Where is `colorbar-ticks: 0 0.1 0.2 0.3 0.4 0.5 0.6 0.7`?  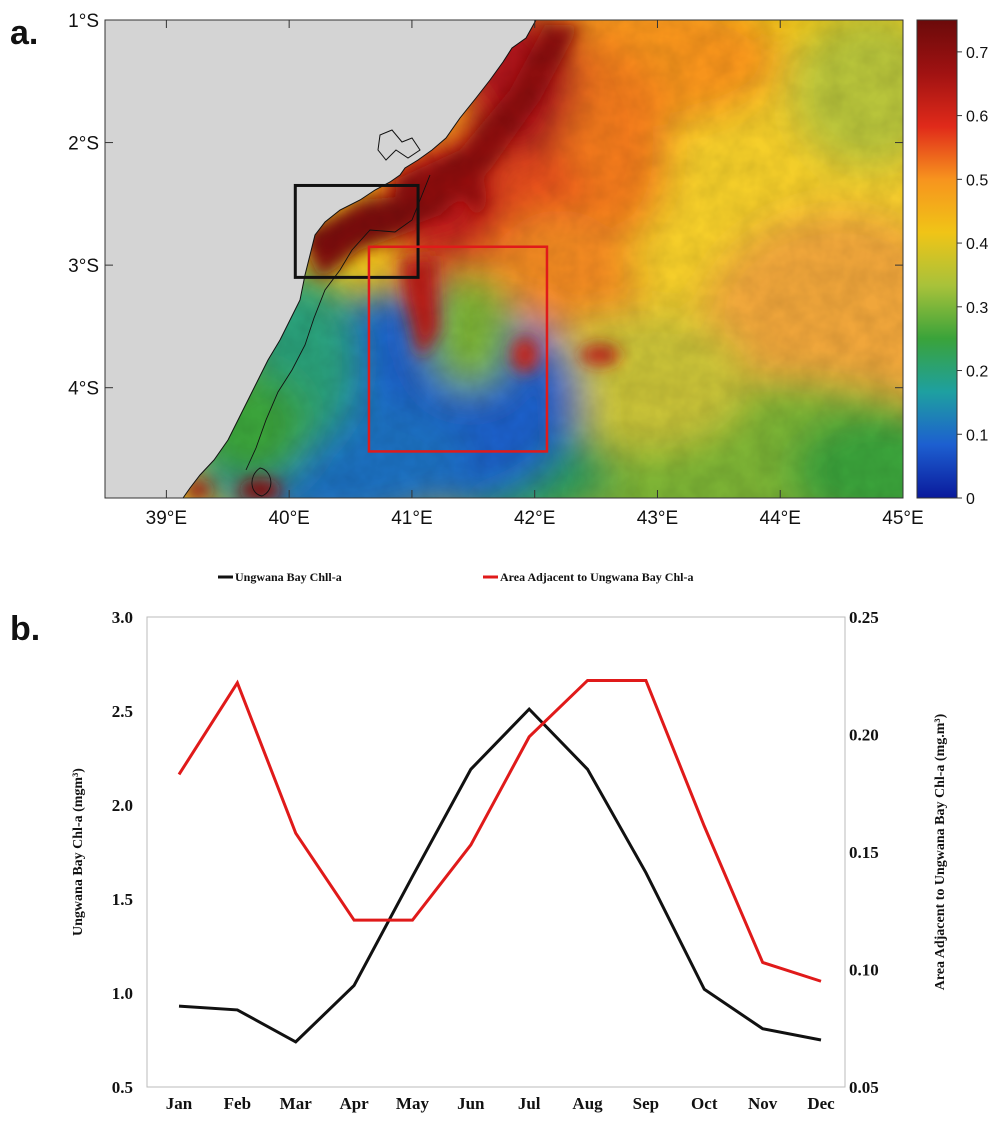
colorbar-ticks: 0 0.1 0.2 0.3 0.4 0.5 0.6 0.7 is located at coordinates (972, 276).